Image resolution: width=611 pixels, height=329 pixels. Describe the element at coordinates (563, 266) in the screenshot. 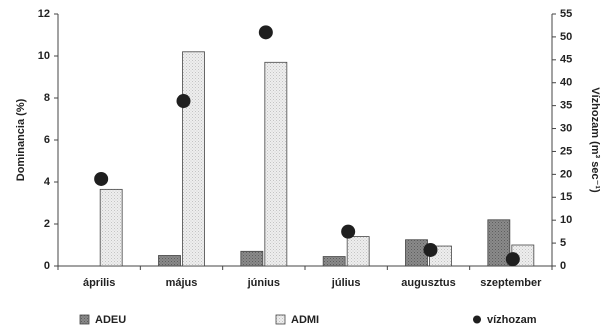

I see `y2-tick-label: 0` at that location.